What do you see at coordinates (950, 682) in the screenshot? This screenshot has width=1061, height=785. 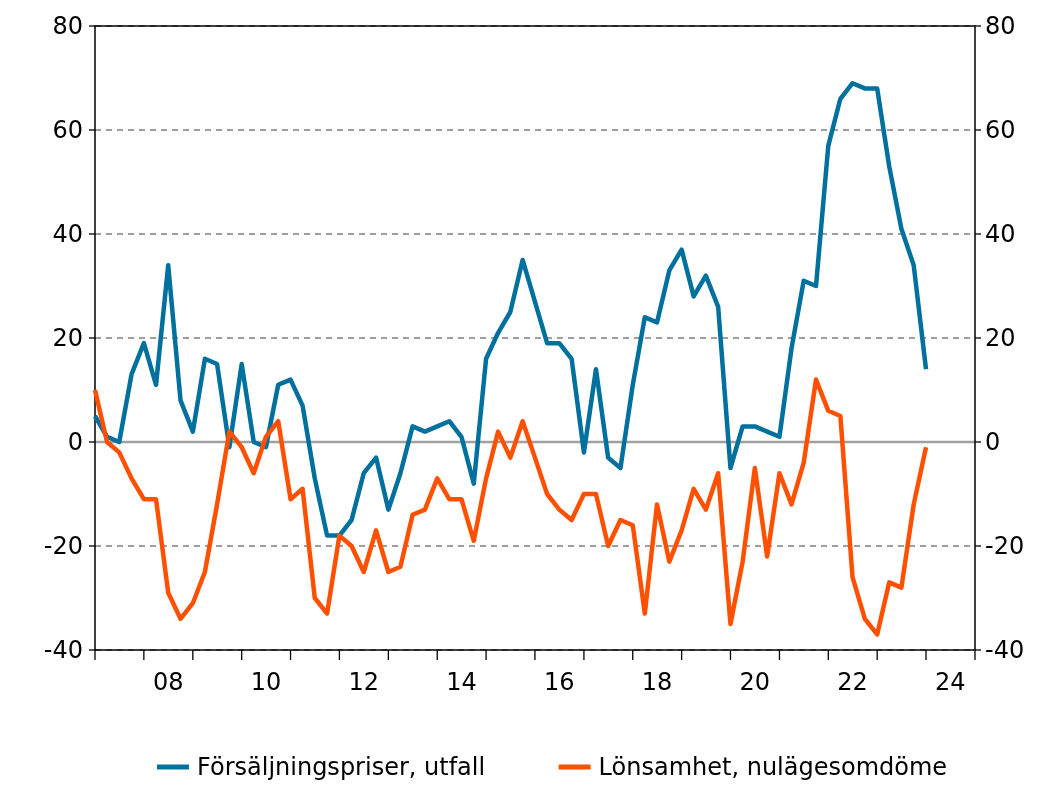 I see `x-tick-label: 24` at bounding box center [950, 682].